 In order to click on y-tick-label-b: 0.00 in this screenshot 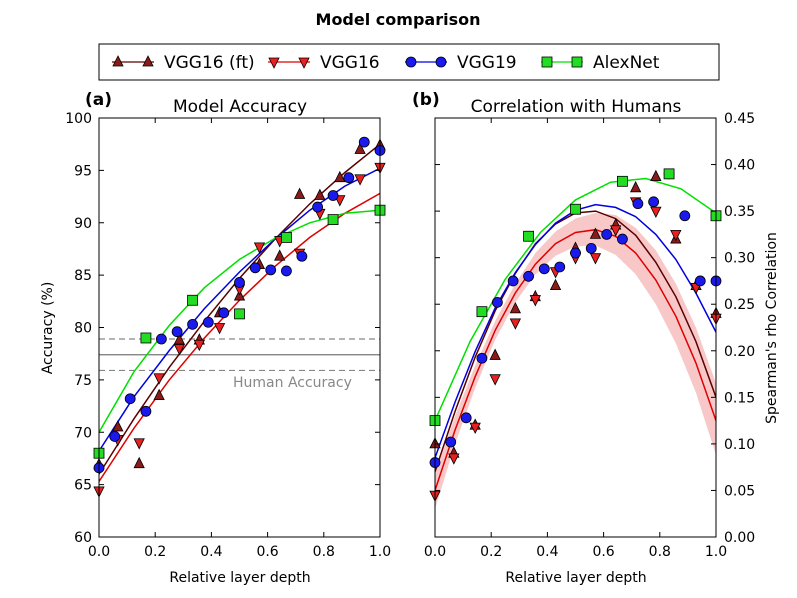, I will do `click(739, 538)`.